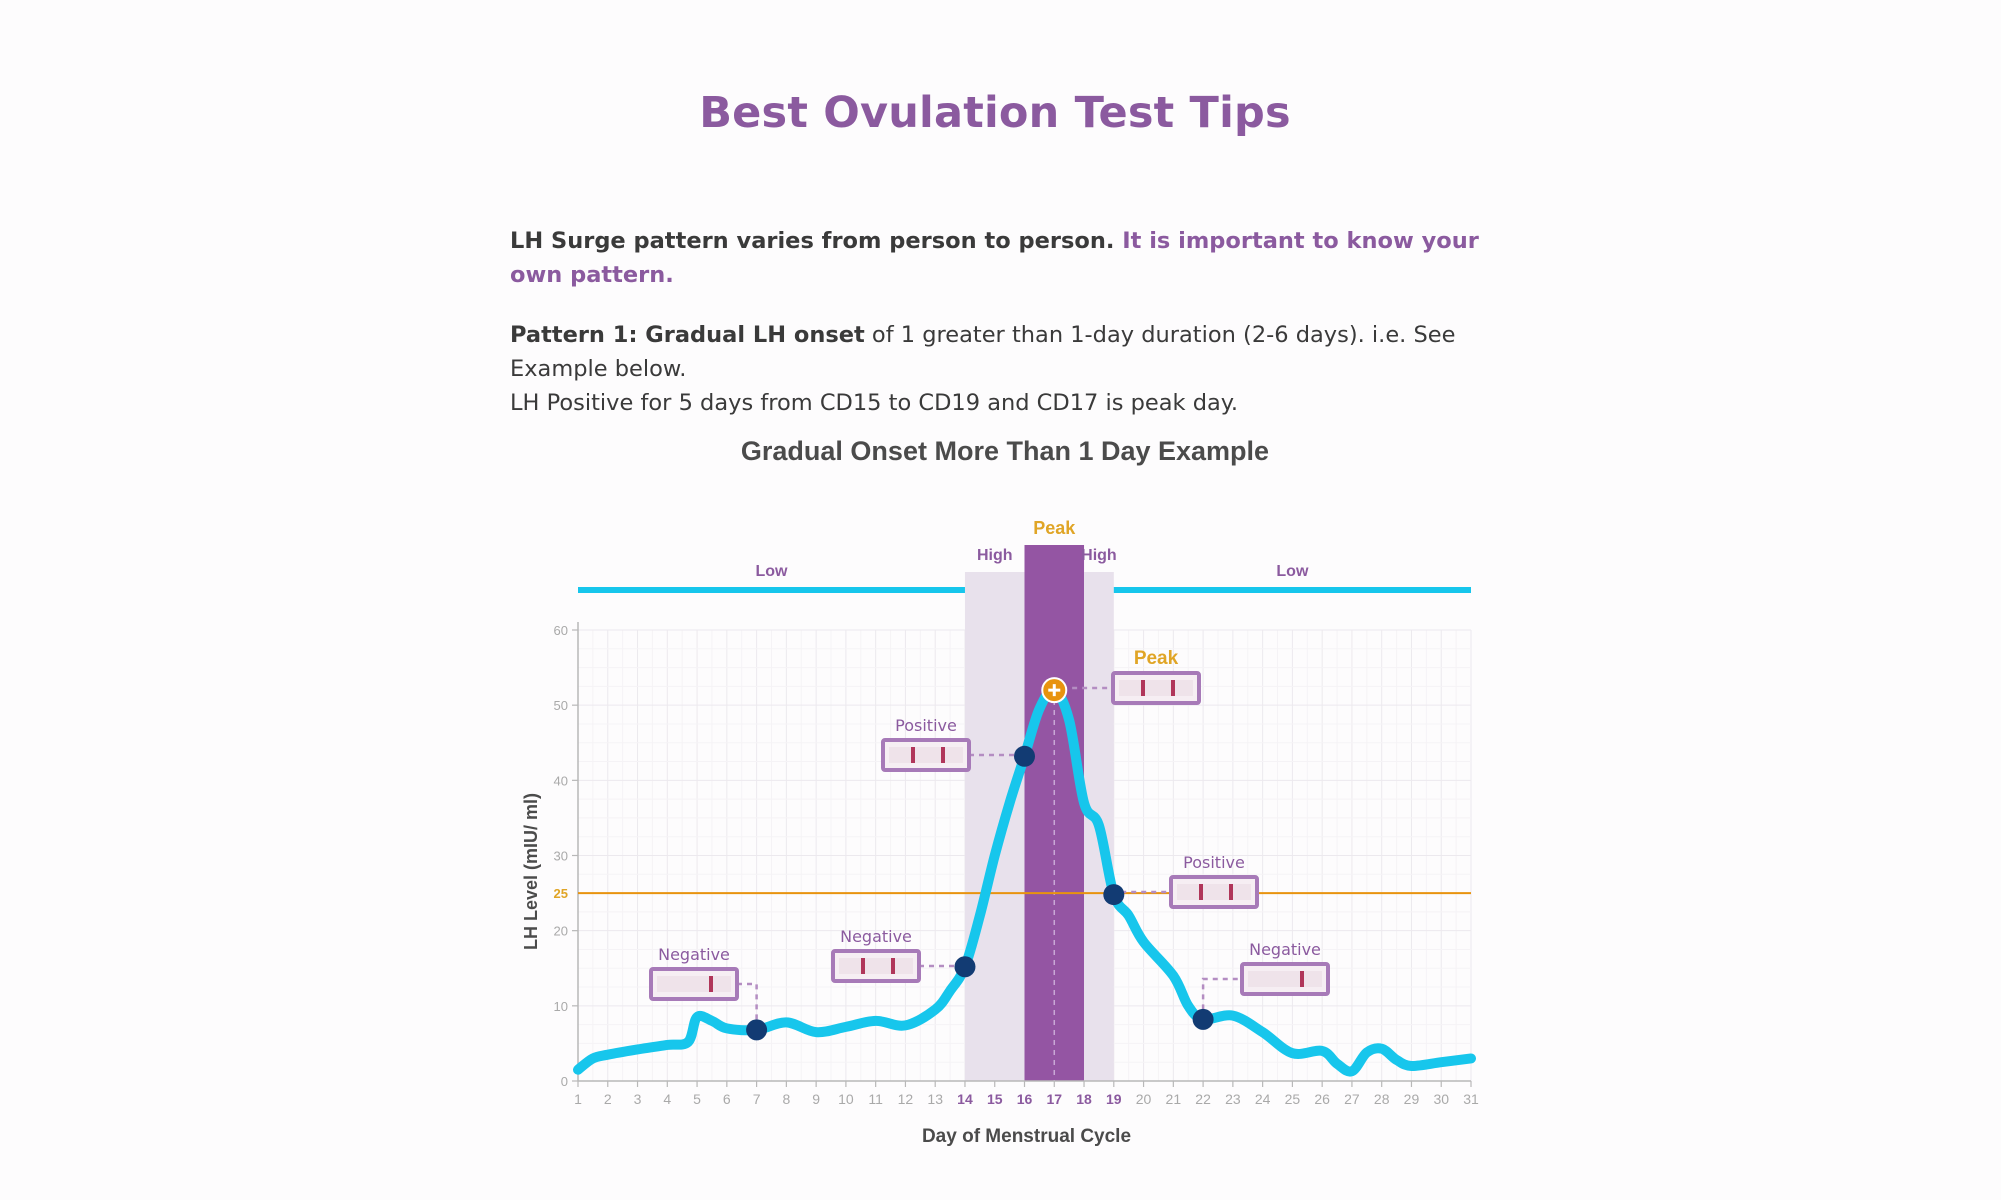 This screenshot has height=1200, width=2001. I want to click on x-tick-label: 10, so click(846, 1099).